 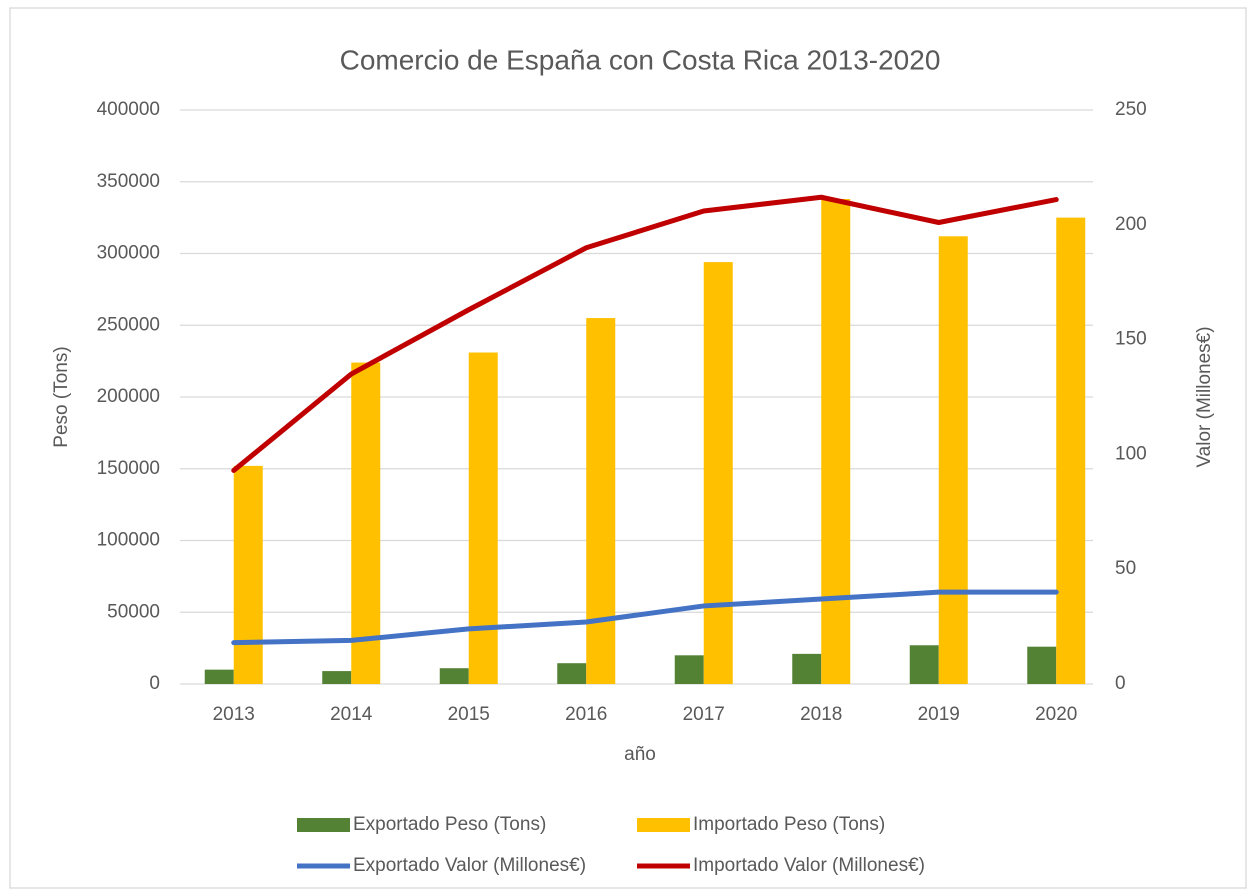 What do you see at coordinates (469, 714) in the screenshot?
I see `x-tick-label: 2015` at bounding box center [469, 714].